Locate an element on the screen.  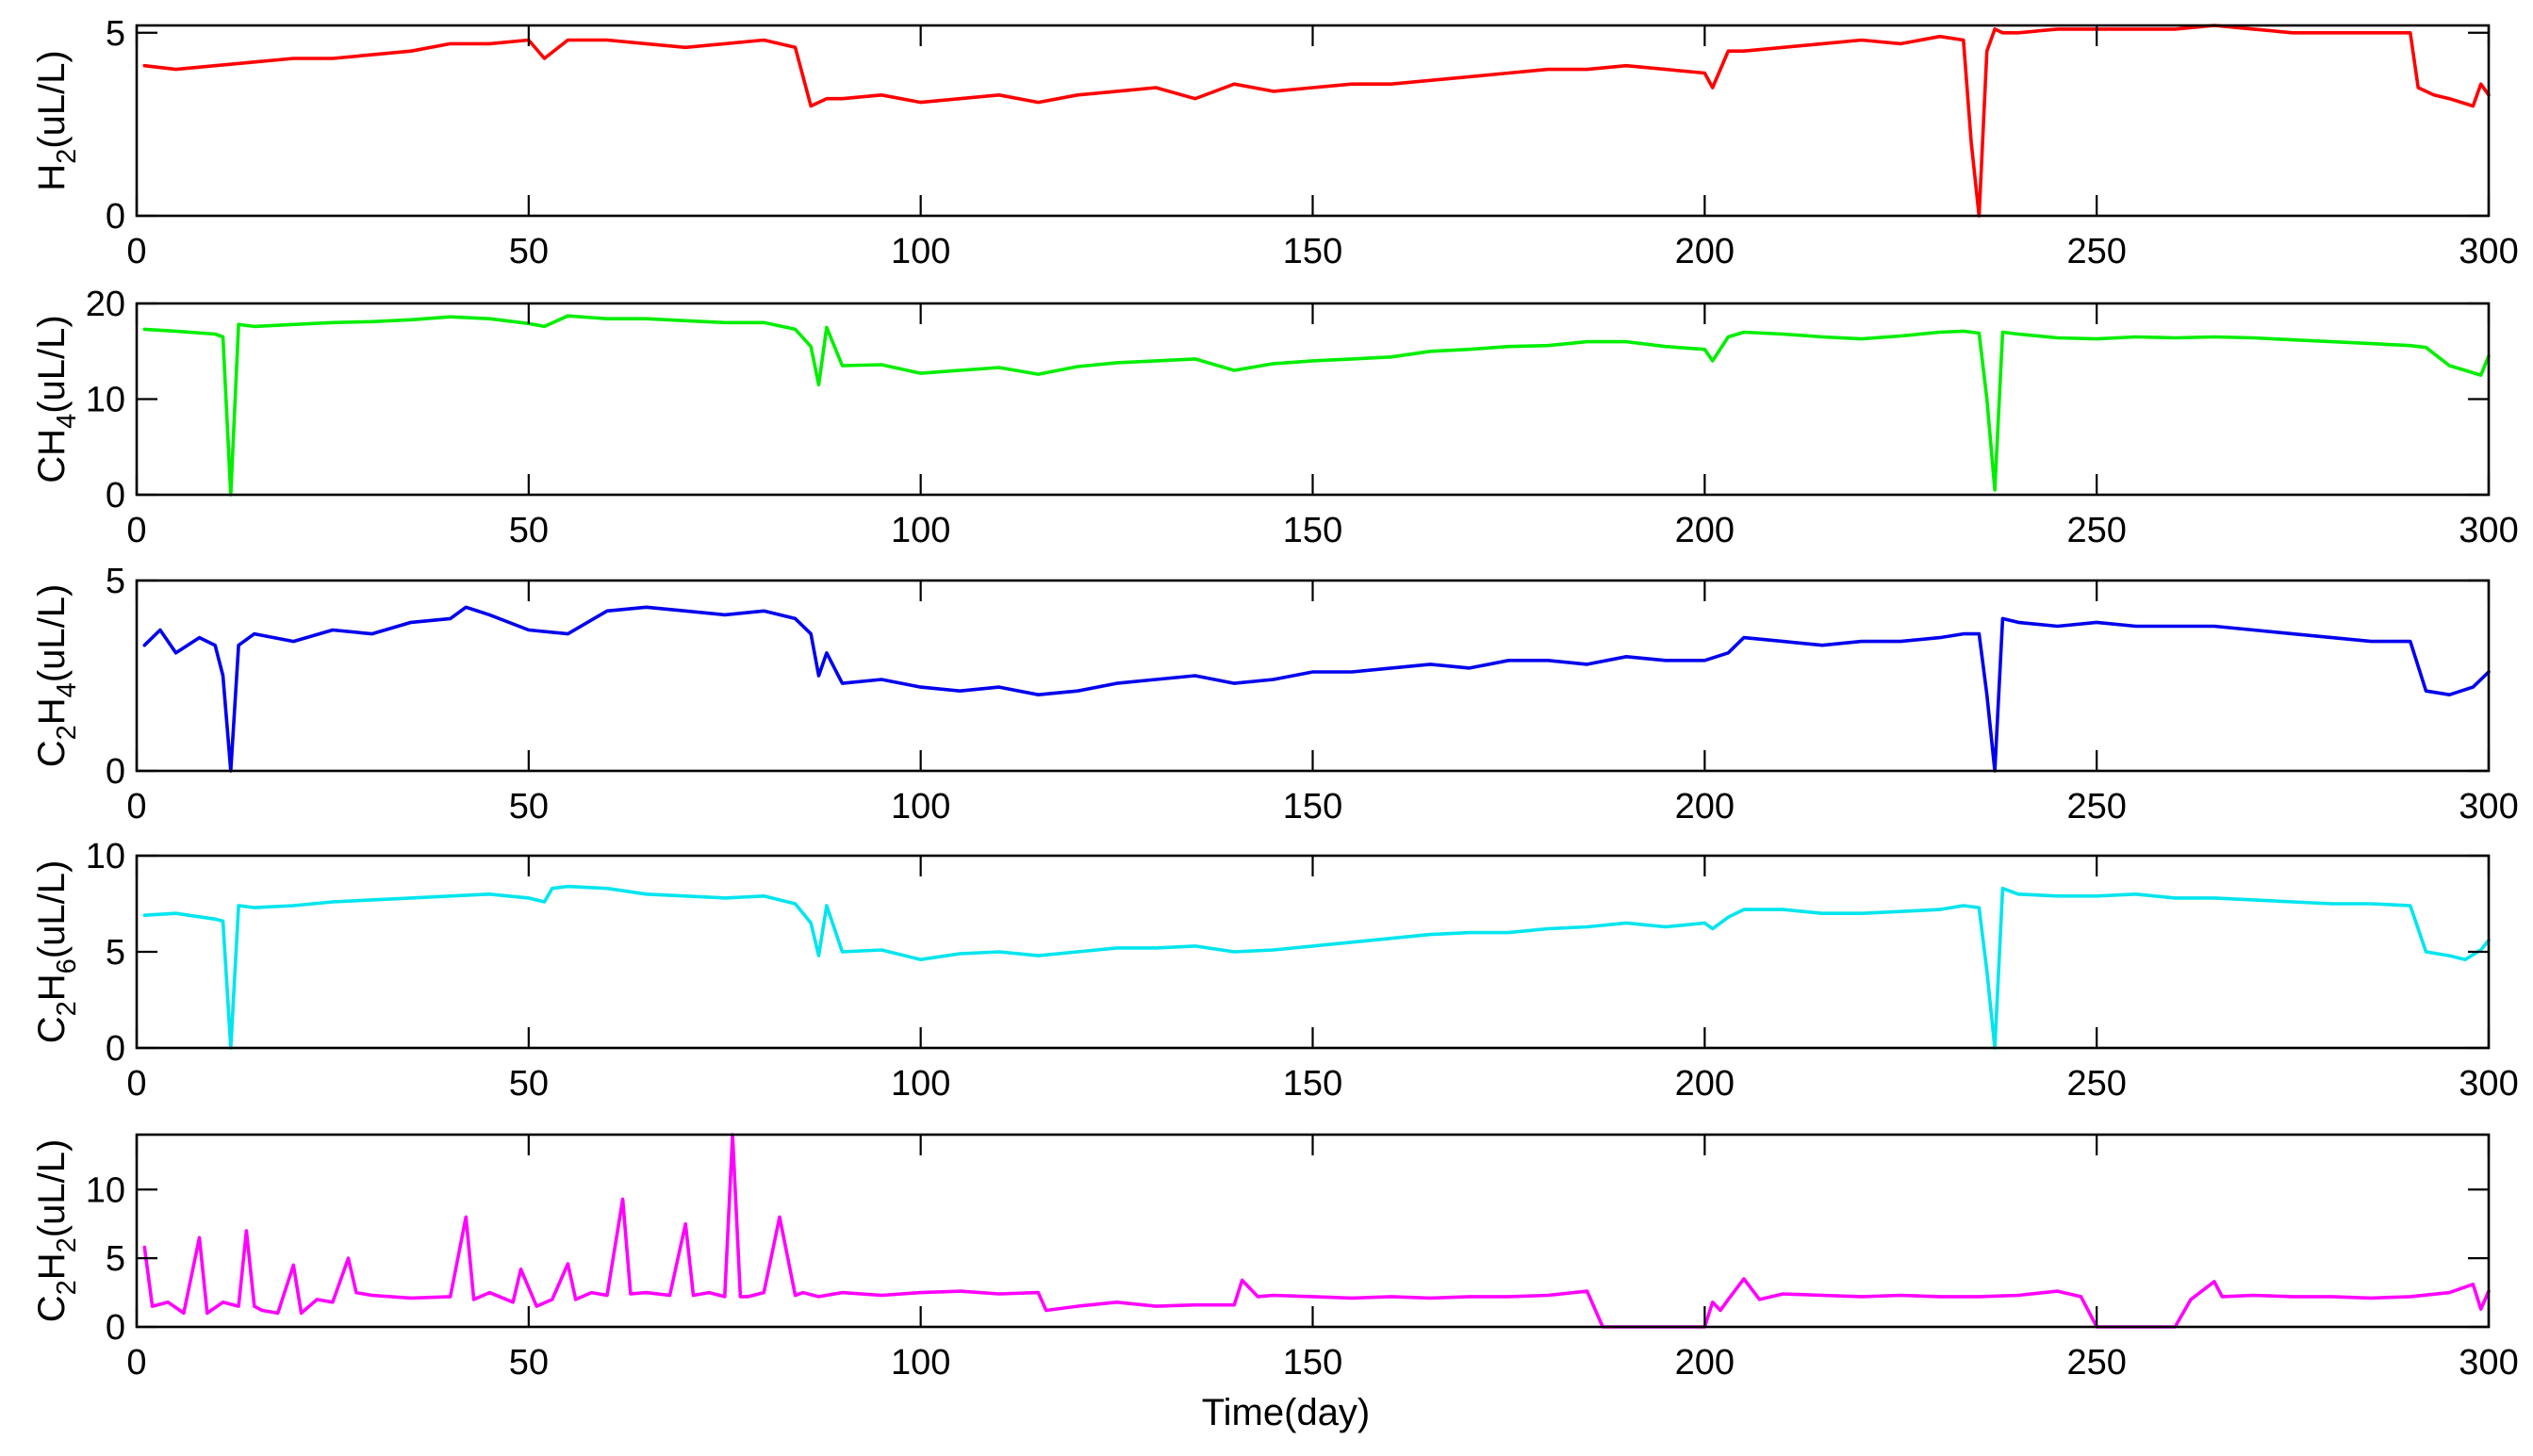
y-axis-label: C2H6(uL/L) is located at coordinates (57, 952).